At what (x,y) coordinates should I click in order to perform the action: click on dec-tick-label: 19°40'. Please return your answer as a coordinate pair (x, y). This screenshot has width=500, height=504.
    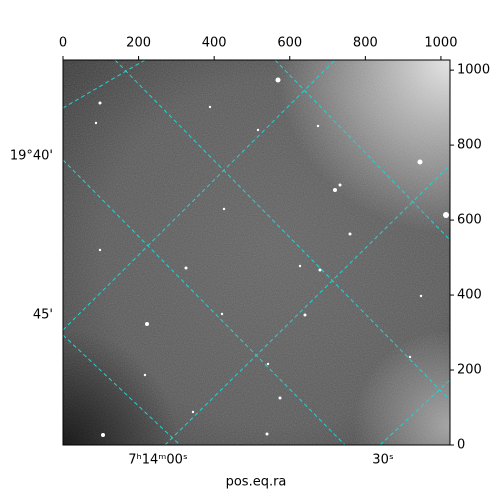
    Looking at the image, I should click on (31, 156).